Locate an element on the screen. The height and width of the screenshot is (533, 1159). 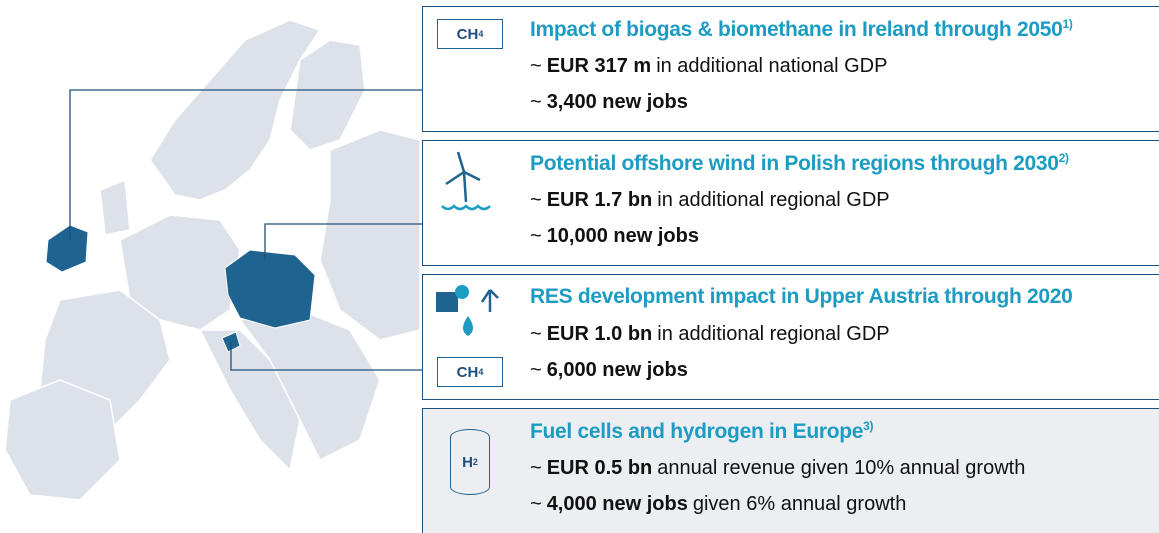
bold-figure: 6,000 new jobs is located at coordinates (617, 370).